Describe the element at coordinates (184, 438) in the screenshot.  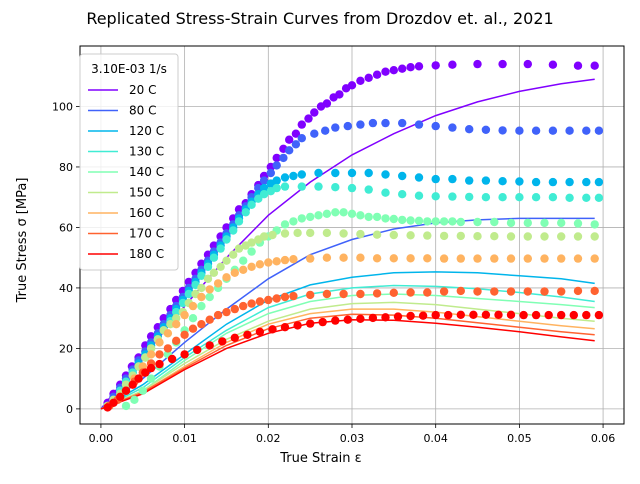
I see `x-tick-label: 0.01` at that location.